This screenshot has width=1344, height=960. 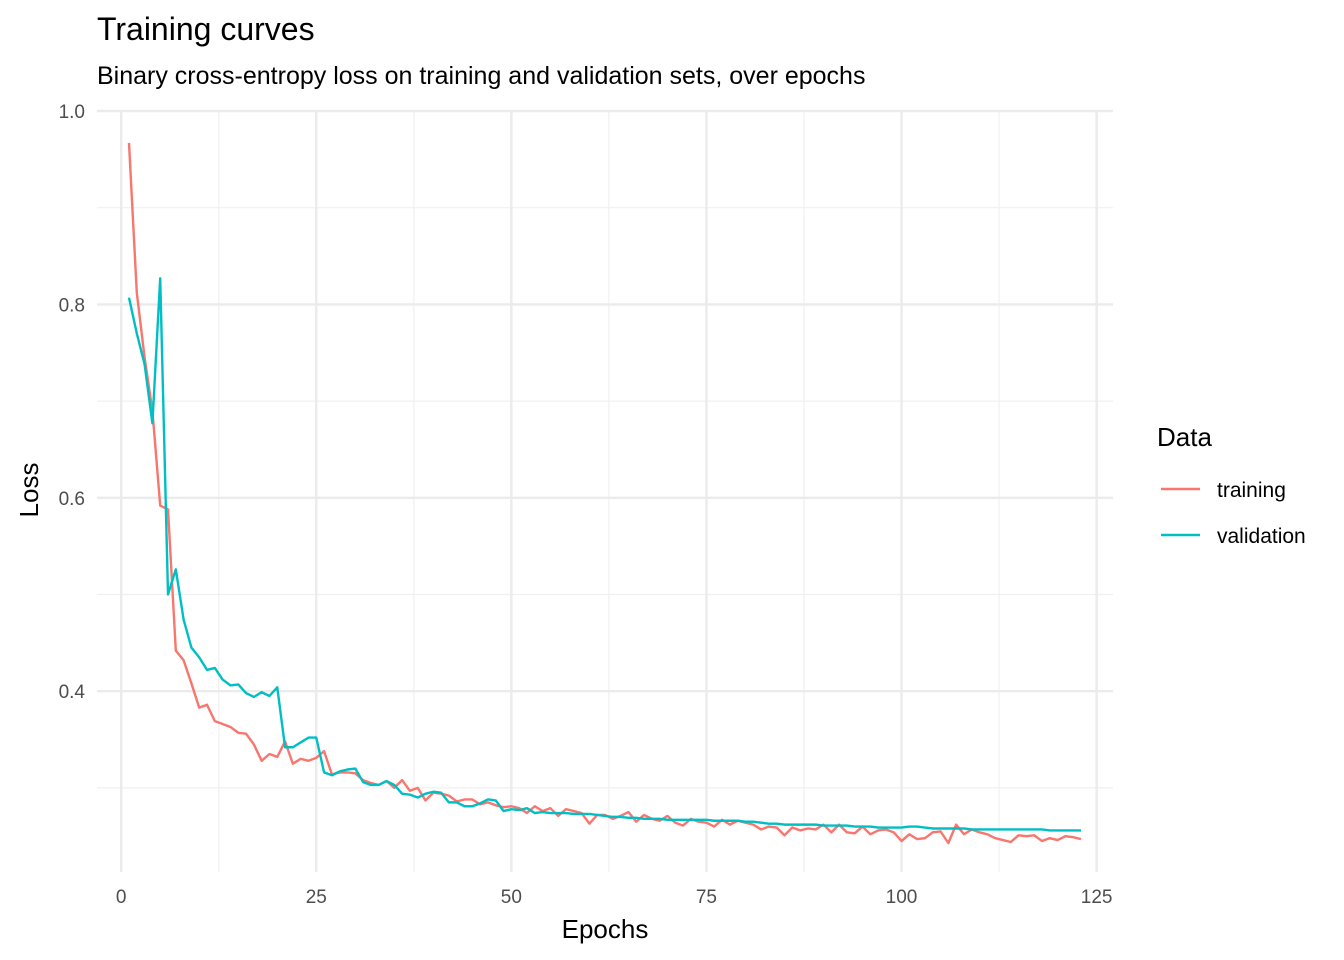 What do you see at coordinates (902, 897) in the screenshot?
I see `x-tick-label: 100` at bounding box center [902, 897].